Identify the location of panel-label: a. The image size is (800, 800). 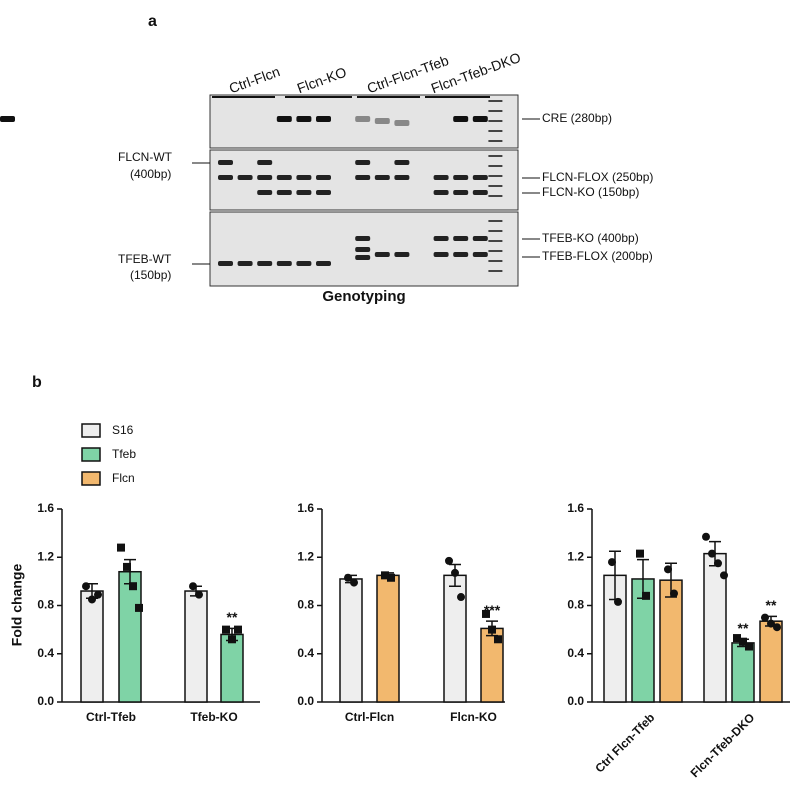
(152, 21).